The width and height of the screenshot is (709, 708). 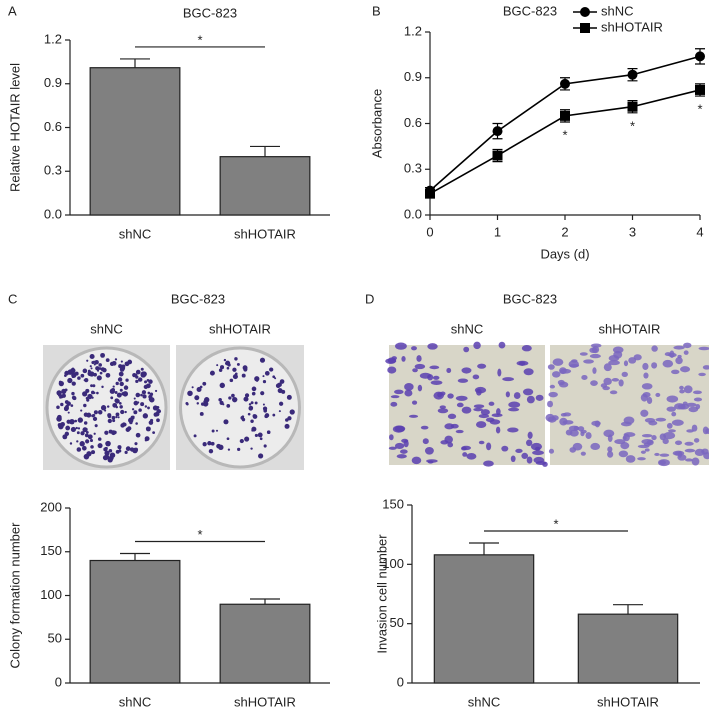 What do you see at coordinates (240, 407) in the screenshot?
I see `dish` at bounding box center [240, 407].